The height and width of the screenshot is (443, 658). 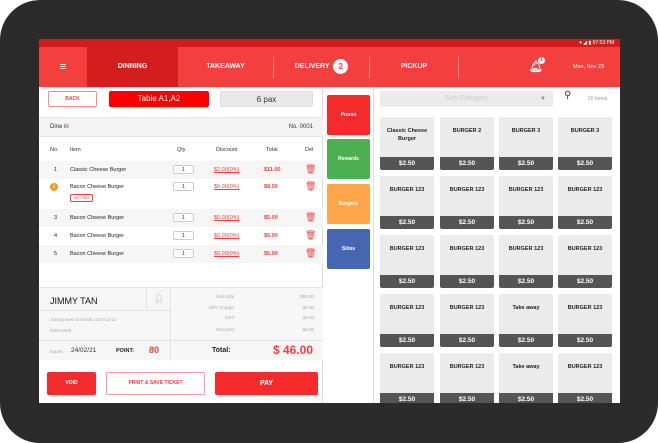 What do you see at coordinates (407, 143) in the screenshot?
I see `menu-item: Classic Cheese Burger $2.50` at bounding box center [407, 143].